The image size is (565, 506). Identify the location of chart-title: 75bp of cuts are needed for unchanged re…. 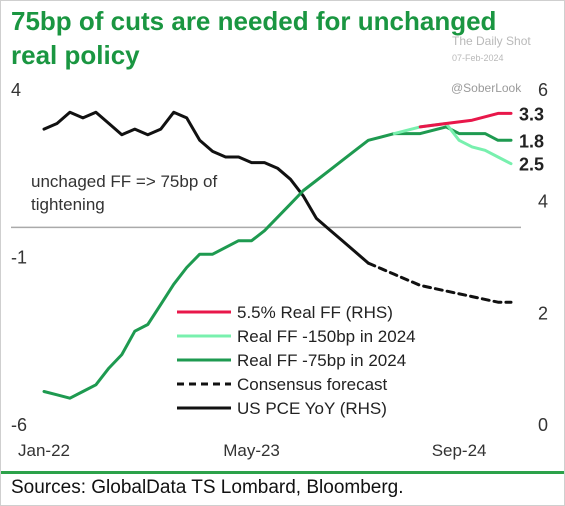
(271, 38).